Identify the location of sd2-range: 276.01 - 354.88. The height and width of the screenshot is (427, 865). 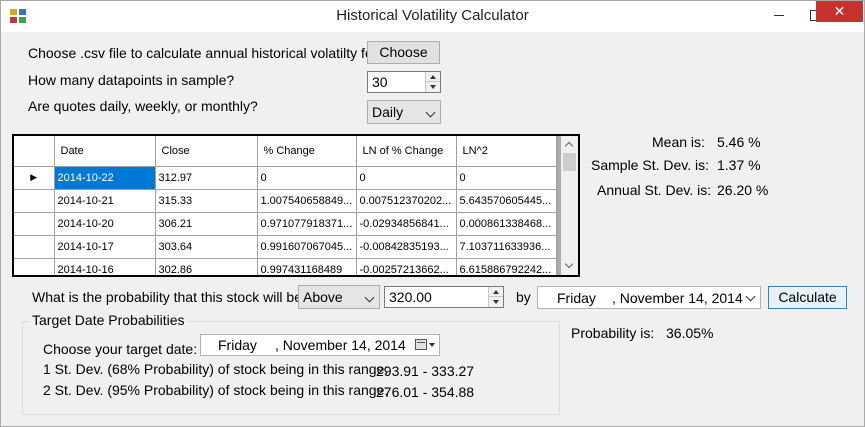
(425, 392).